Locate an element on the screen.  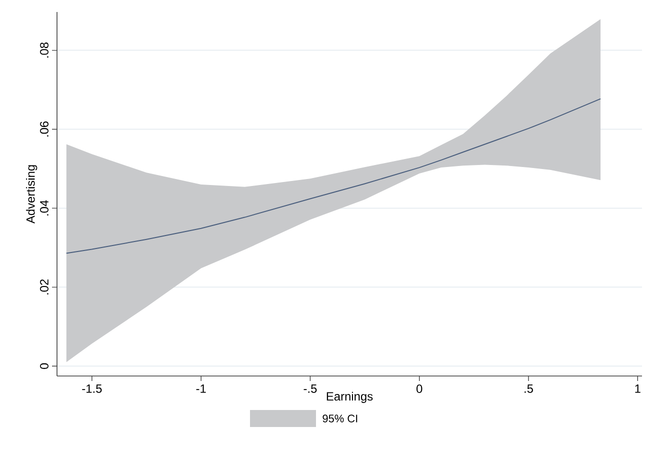
y-tick-label: 0 is located at coordinates (44, 366).